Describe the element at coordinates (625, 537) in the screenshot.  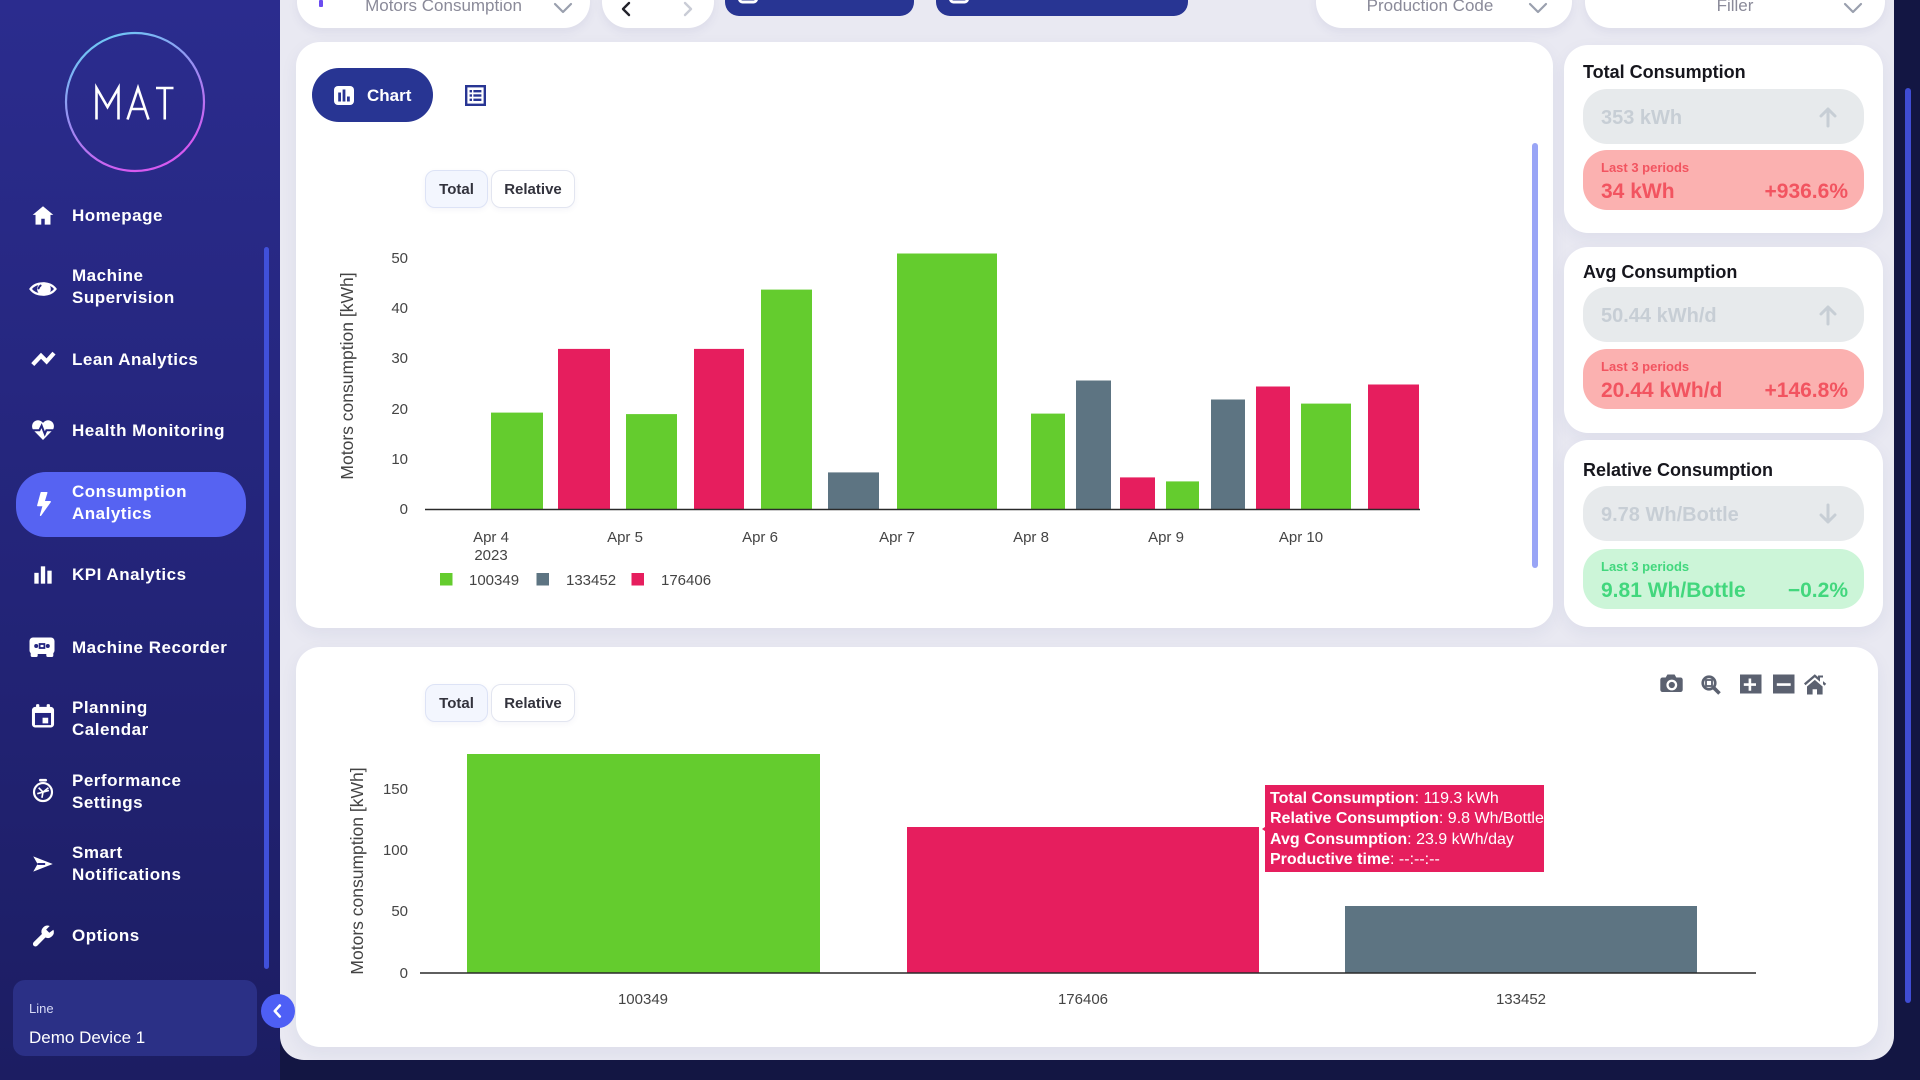
I see `svg-text: Apr 5` at that location.